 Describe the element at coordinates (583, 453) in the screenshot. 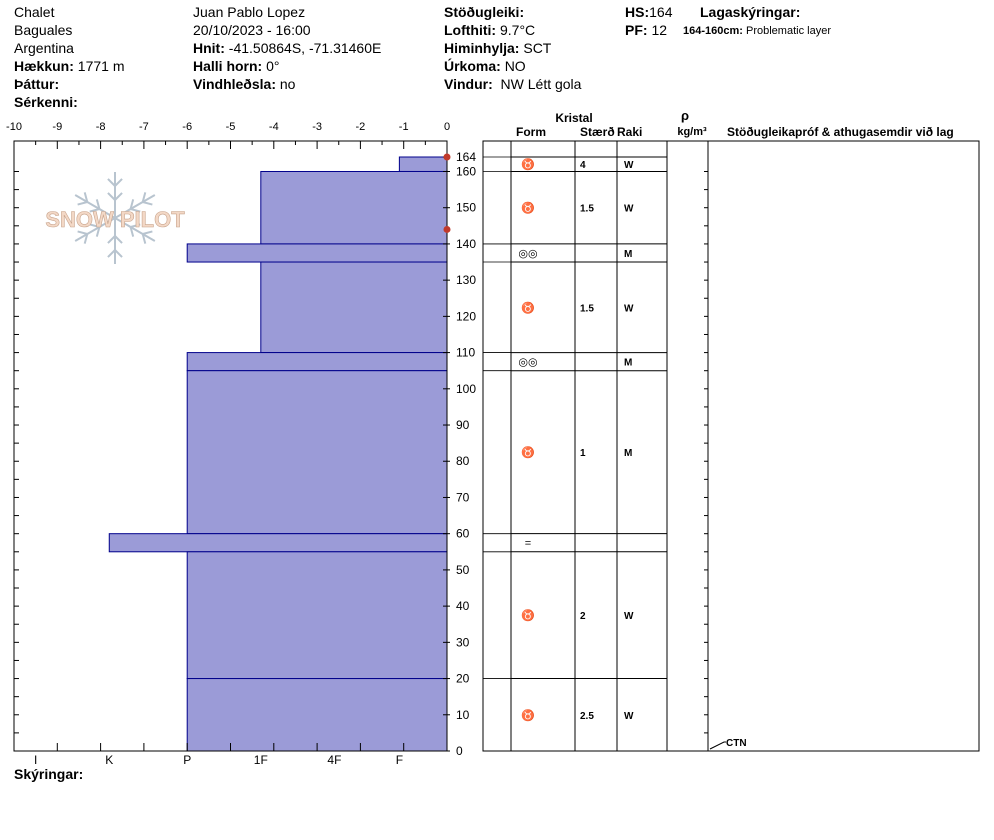

I see `grain-size: 1` at that location.